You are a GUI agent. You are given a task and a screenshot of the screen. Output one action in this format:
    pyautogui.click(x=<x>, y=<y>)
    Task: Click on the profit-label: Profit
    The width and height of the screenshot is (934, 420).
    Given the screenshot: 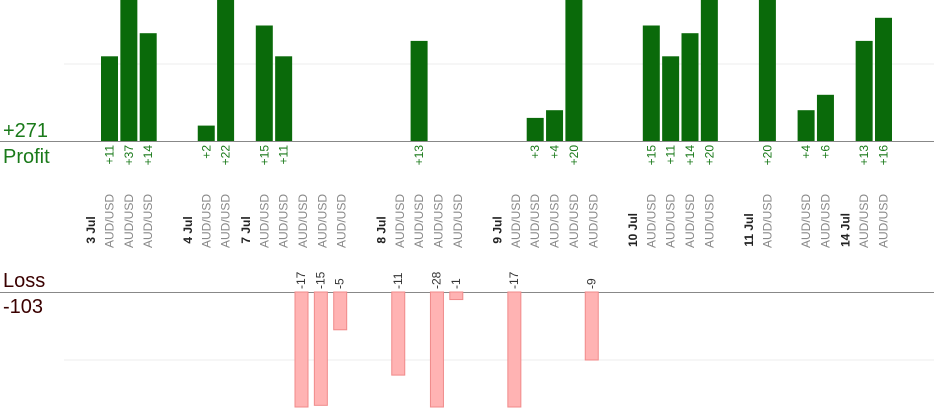 What is the action you would take?
    pyautogui.click(x=26, y=157)
    